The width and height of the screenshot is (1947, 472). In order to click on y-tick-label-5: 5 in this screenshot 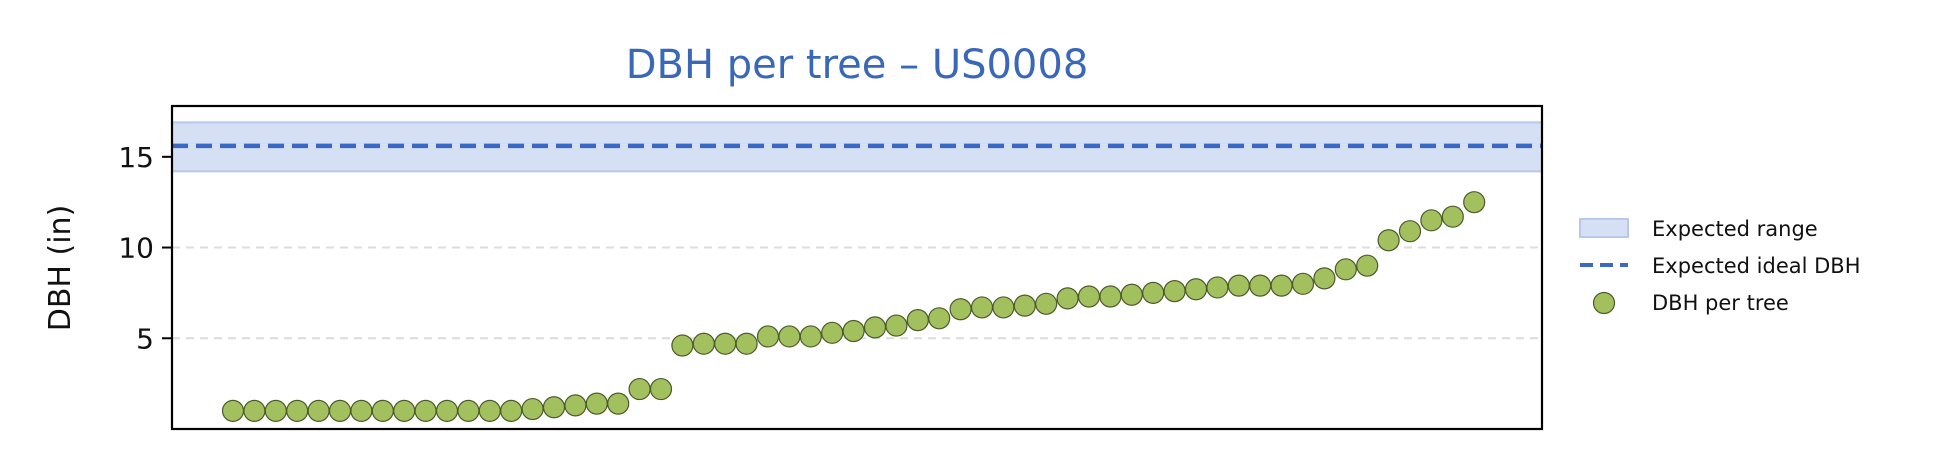, I will do `click(145, 338)`.